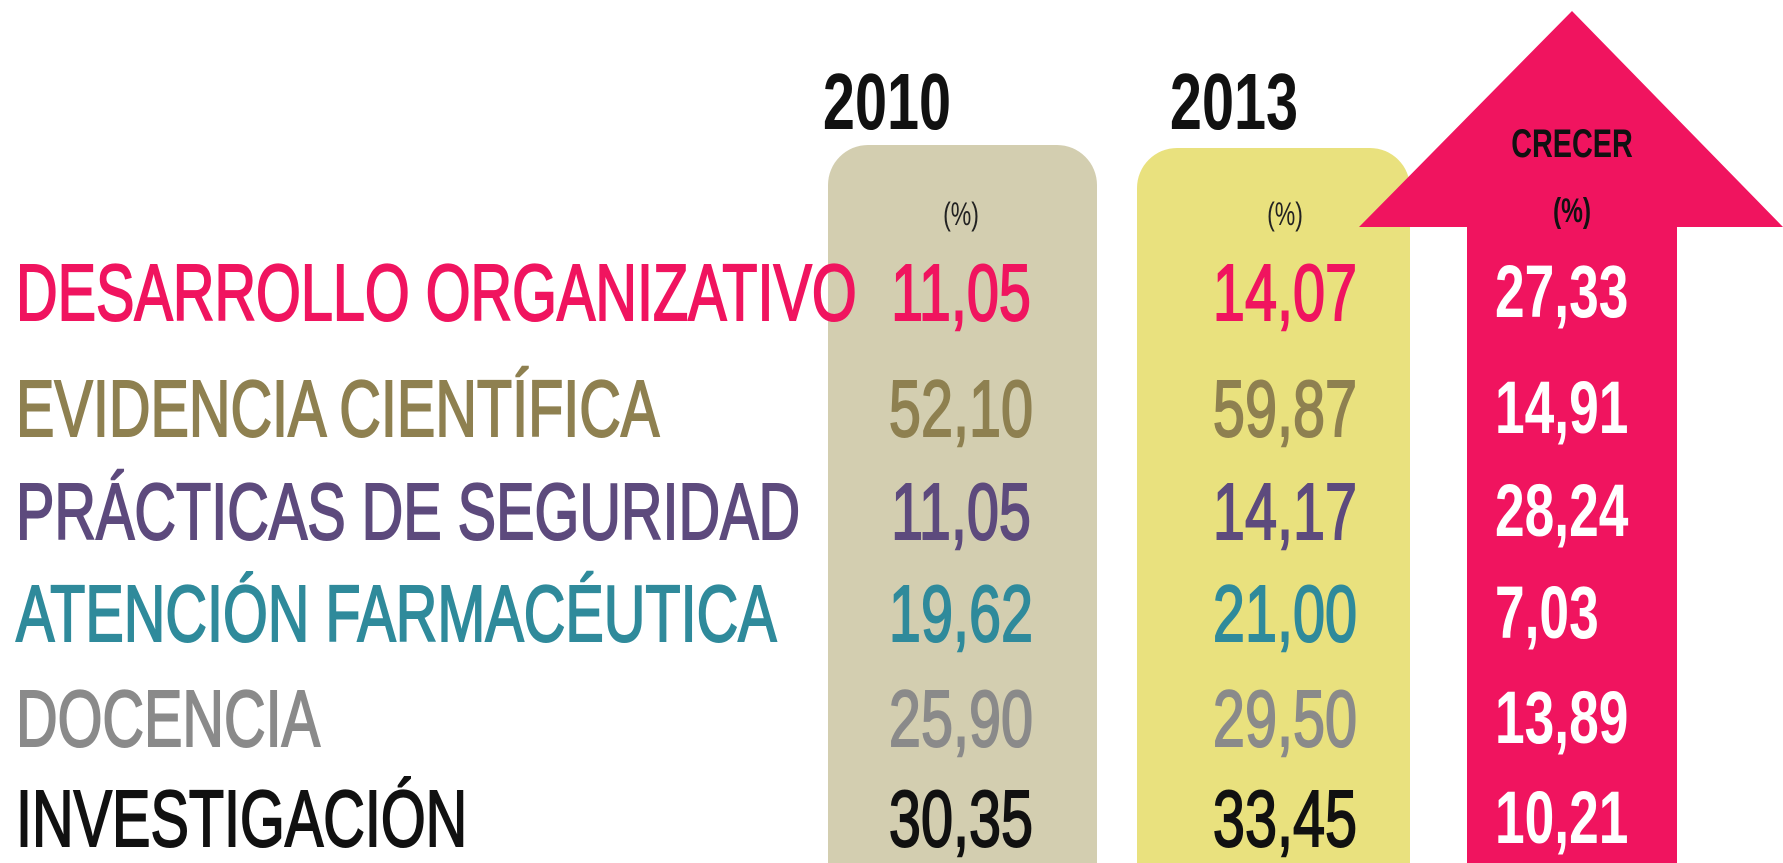 This screenshot has height=863, width=1783. I want to click on growth-value: 14,91, so click(1562, 407).